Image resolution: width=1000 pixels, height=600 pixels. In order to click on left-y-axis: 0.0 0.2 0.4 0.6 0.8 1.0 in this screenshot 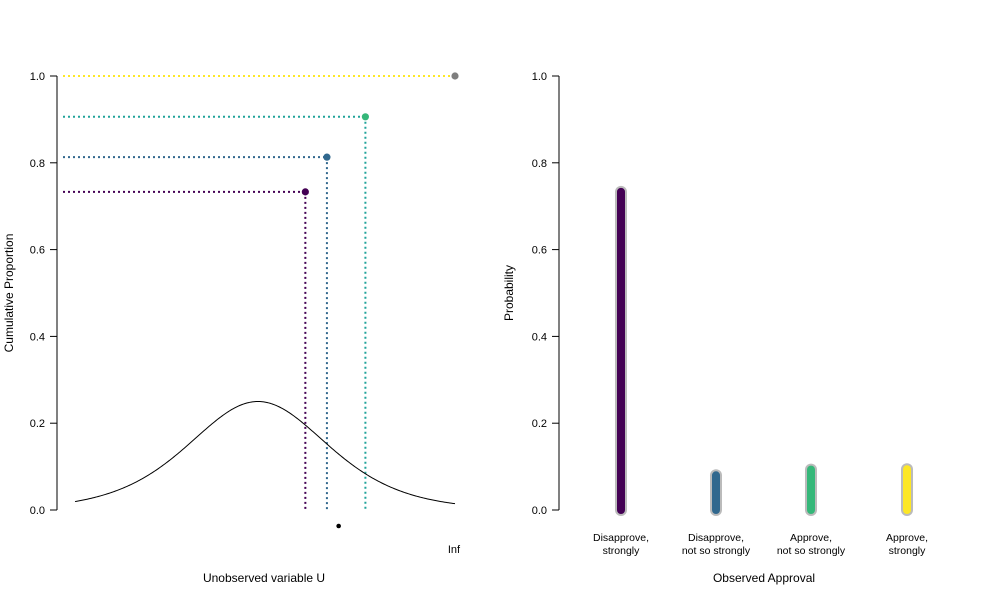, I will do `click(44, 294)`.